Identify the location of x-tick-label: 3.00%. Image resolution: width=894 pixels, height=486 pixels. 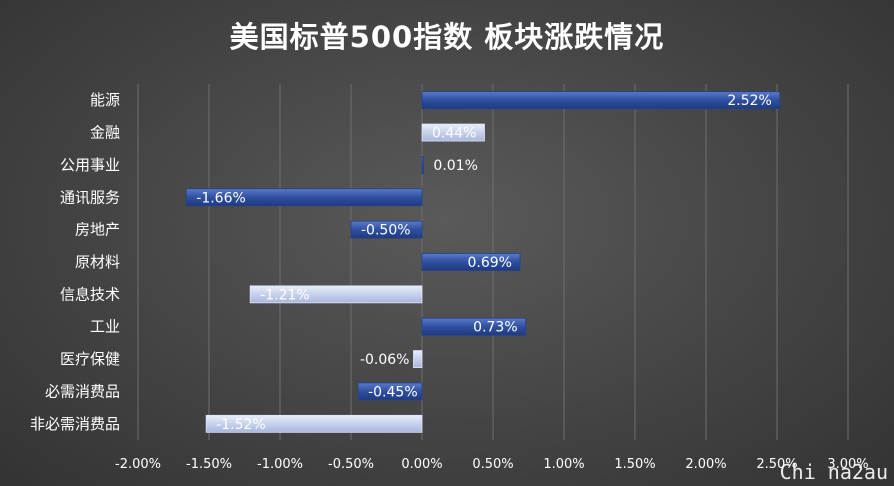
(847, 464).